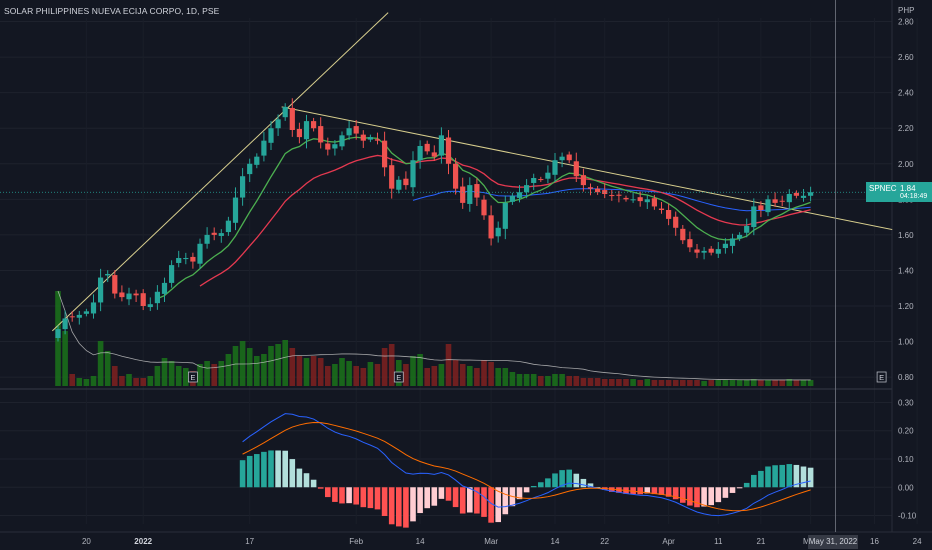 The height and width of the screenshot is (550, 932). I want to click on time-axis-tick: 2022, so click(143, 541).